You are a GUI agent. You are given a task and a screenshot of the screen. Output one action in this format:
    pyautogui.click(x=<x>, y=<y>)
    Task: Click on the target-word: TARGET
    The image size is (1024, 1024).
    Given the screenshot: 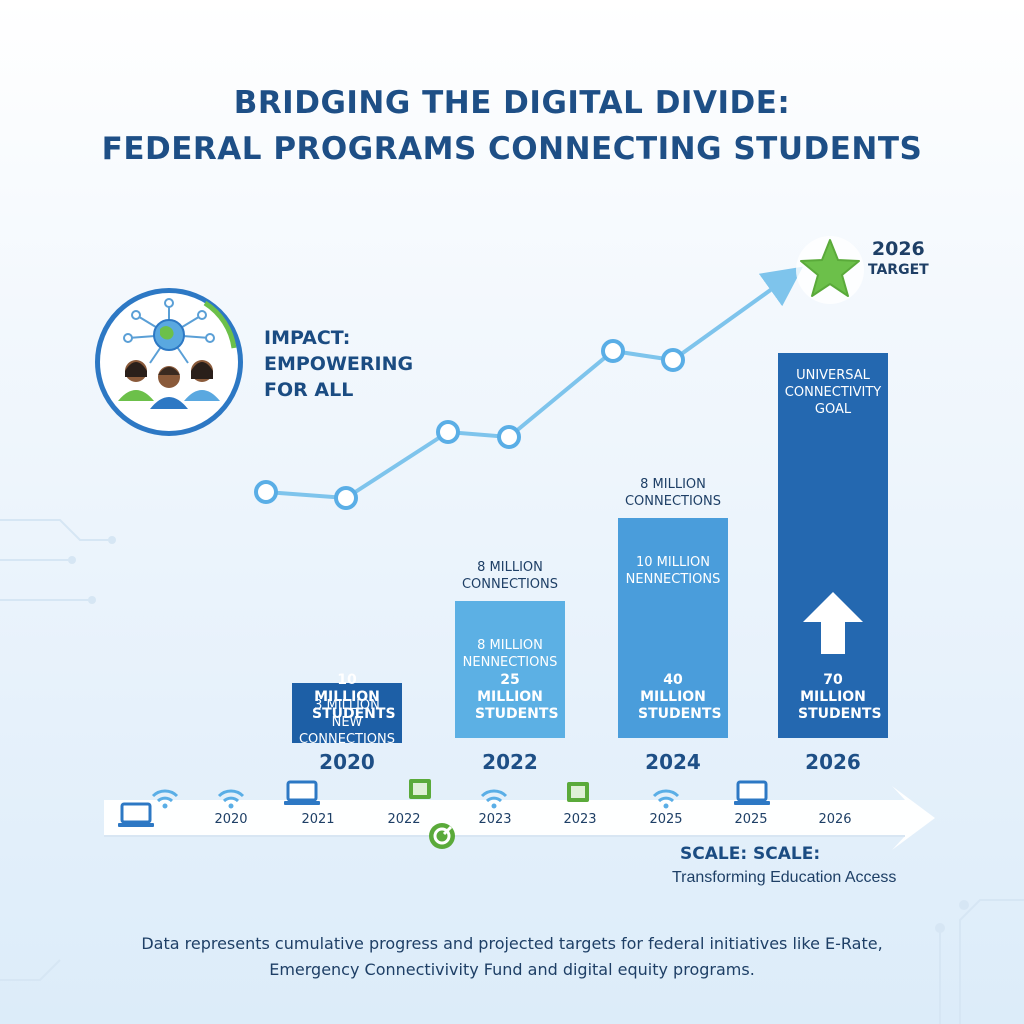 What is the action you would take?
    pyautogui.click(x=898, y=270)
    